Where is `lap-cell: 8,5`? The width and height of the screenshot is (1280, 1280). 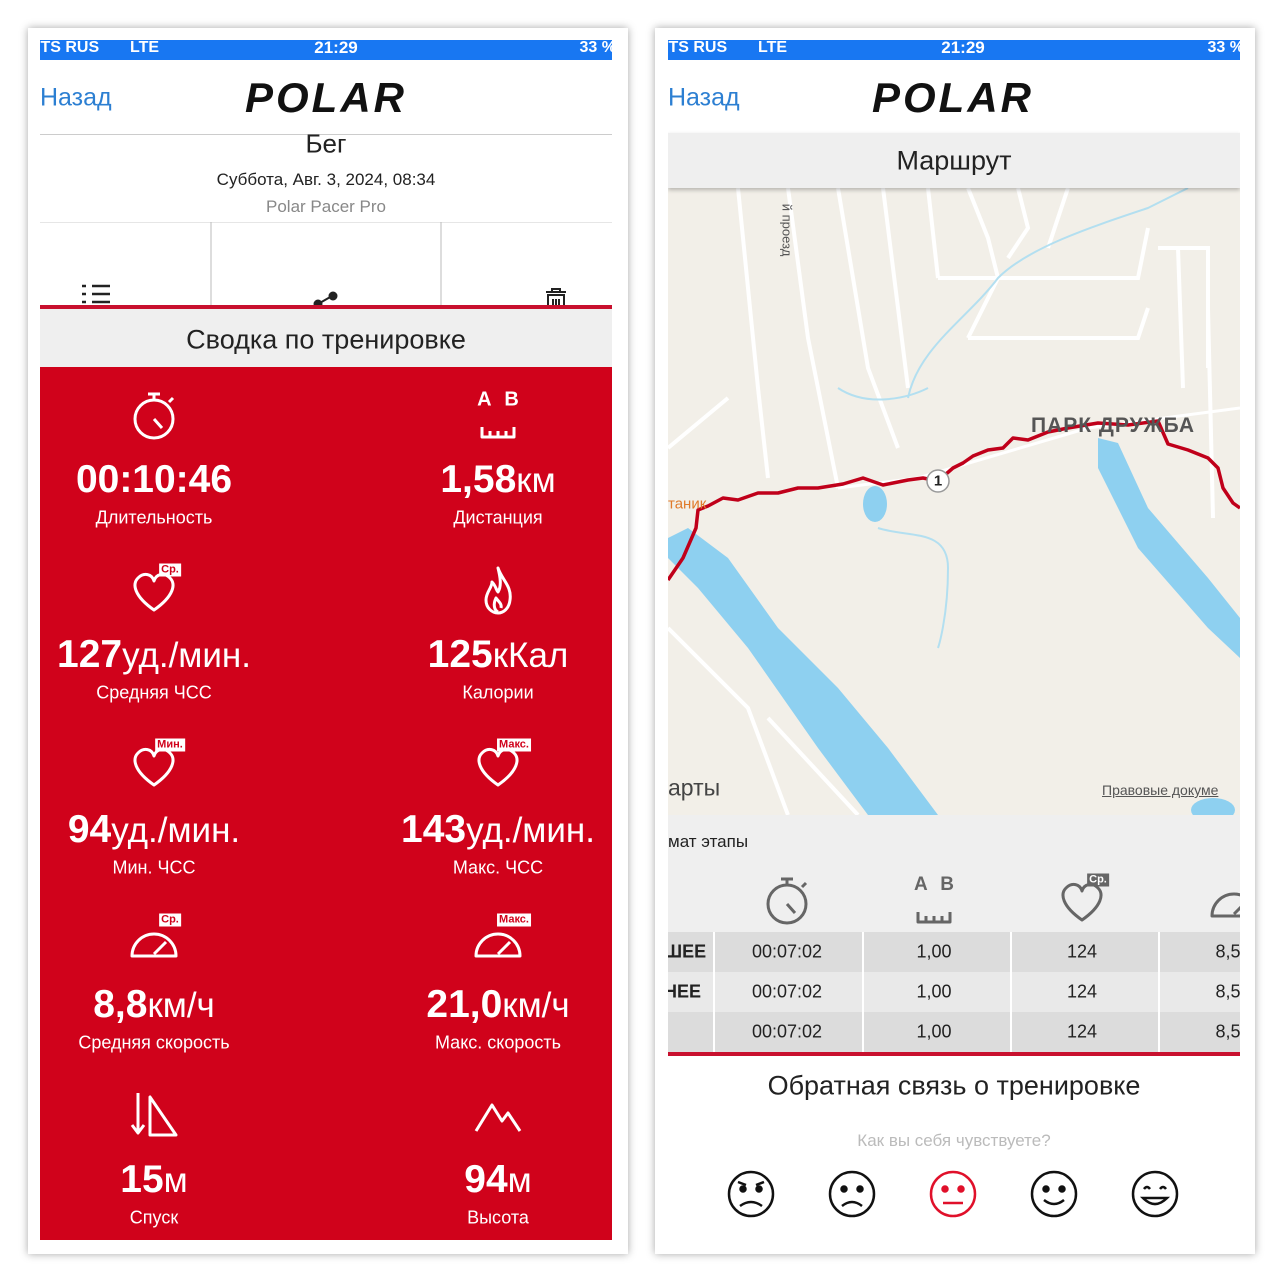
lap-cell: 8,5 is located at coordinates (1227, 1031).